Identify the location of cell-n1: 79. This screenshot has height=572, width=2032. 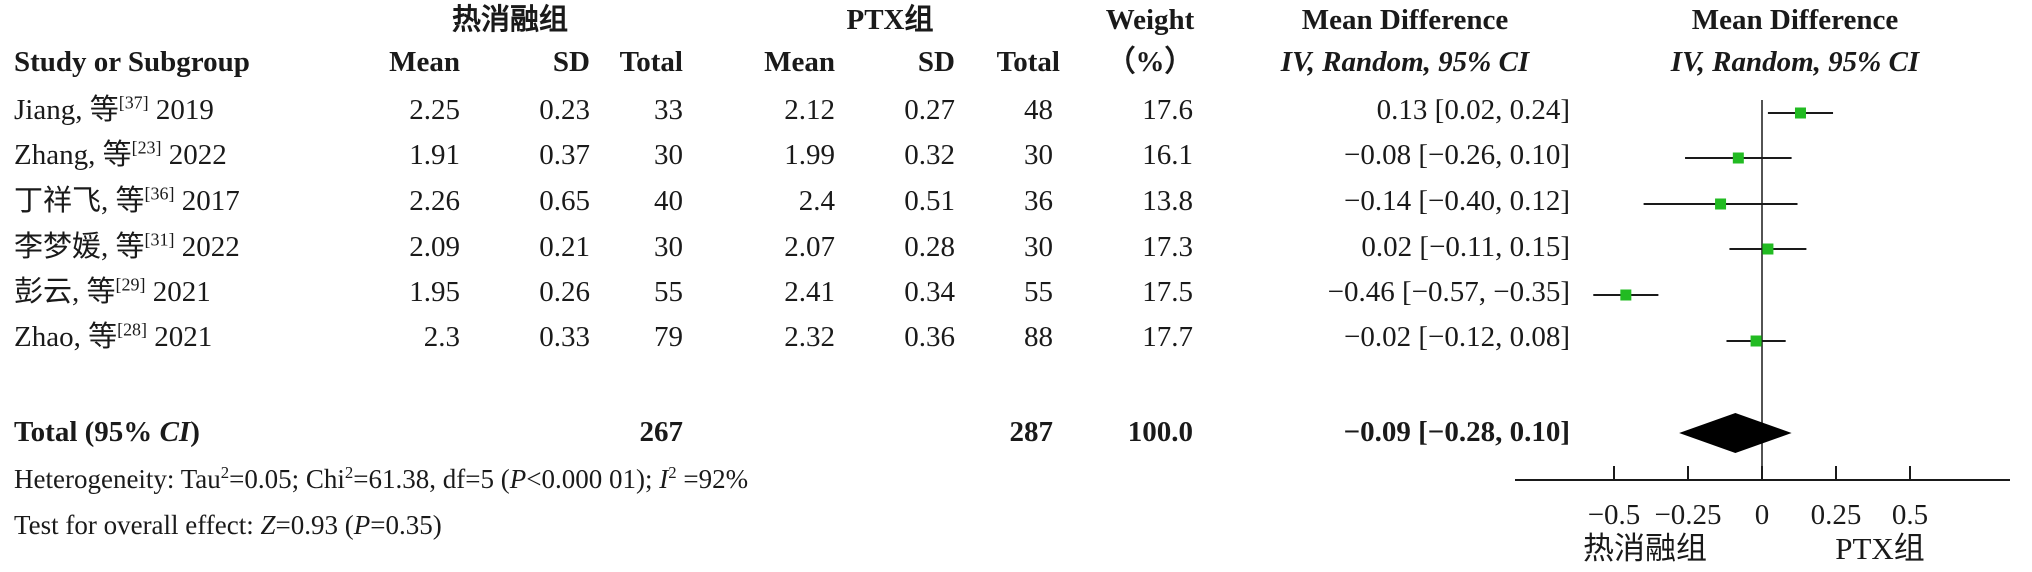
(668, 337).